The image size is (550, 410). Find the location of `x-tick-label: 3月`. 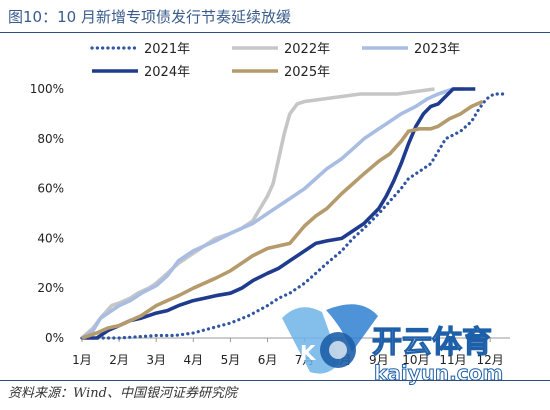

x-tick-label: 3月 is located at coordinates (156, 360).